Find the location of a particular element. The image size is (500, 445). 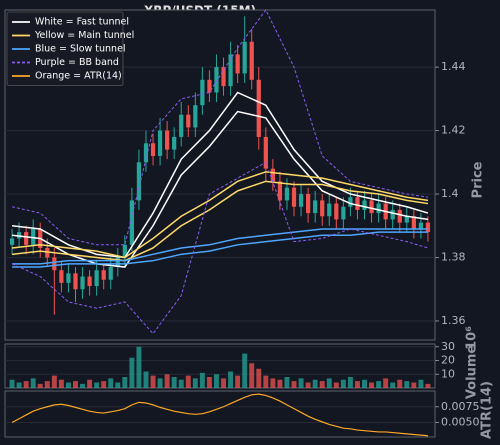

y-tick-label: 1.44 is located at coordinates (453, 66).